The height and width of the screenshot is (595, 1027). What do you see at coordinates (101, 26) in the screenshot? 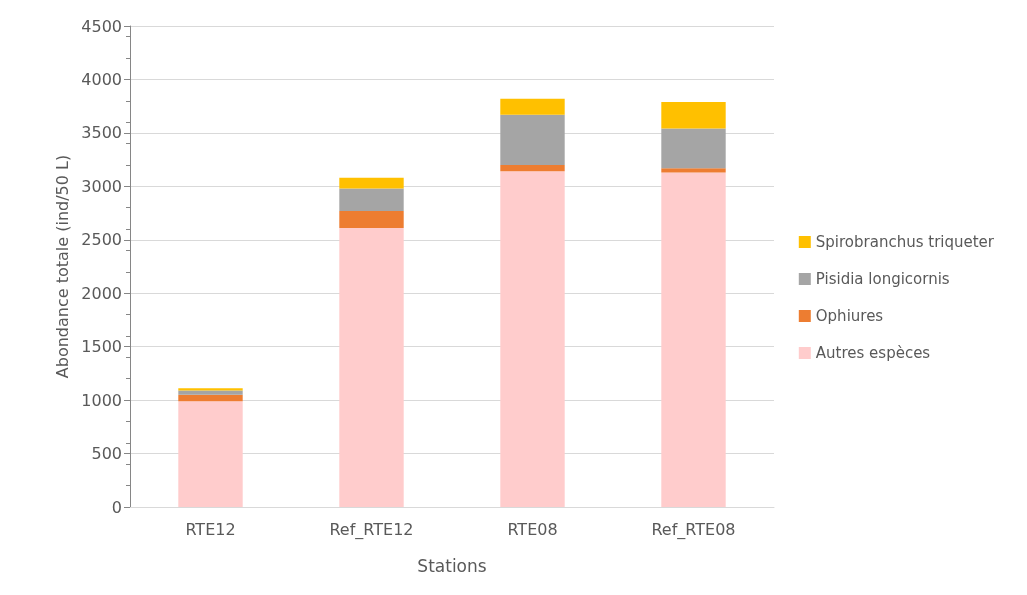
I see `y-tick-label: 4500` at bounding box center [101, 26].